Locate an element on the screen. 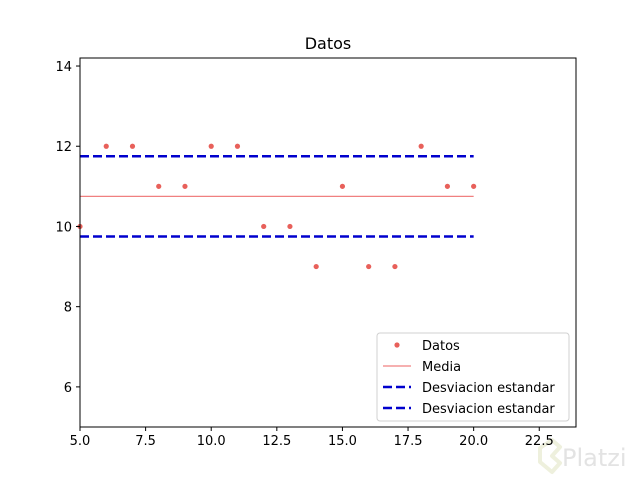  chart-title: Datos is located at coordinates (328, 43).